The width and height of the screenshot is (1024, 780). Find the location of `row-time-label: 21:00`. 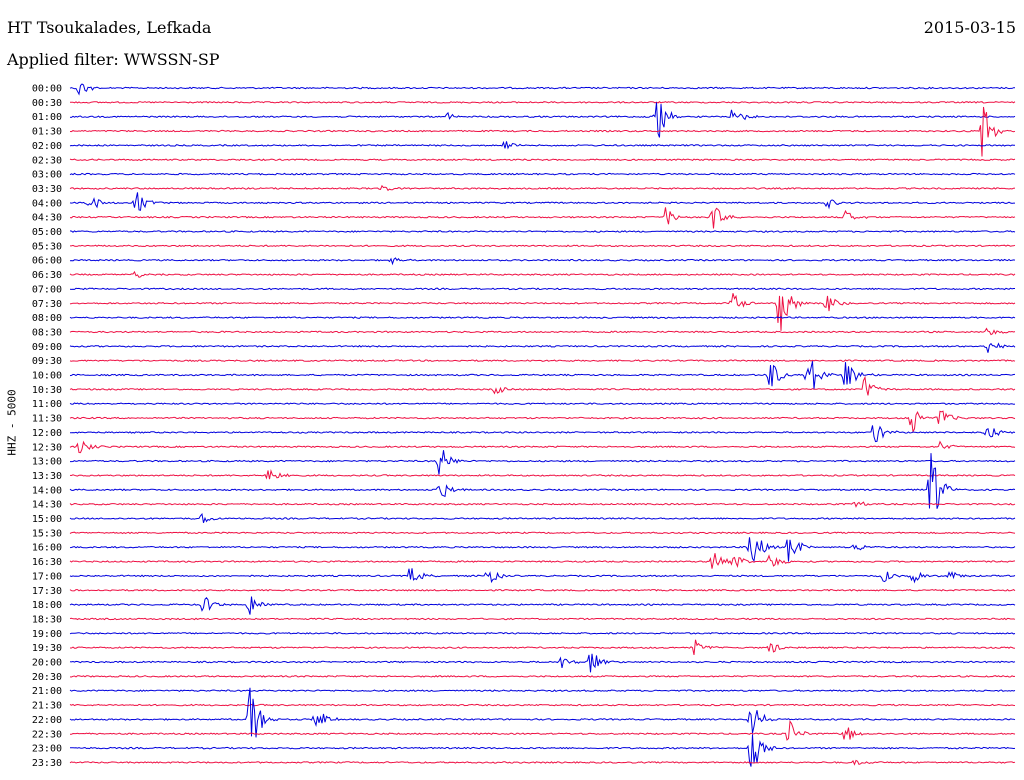

row-time-label: 21:00 is located at coordinates (47, 691).